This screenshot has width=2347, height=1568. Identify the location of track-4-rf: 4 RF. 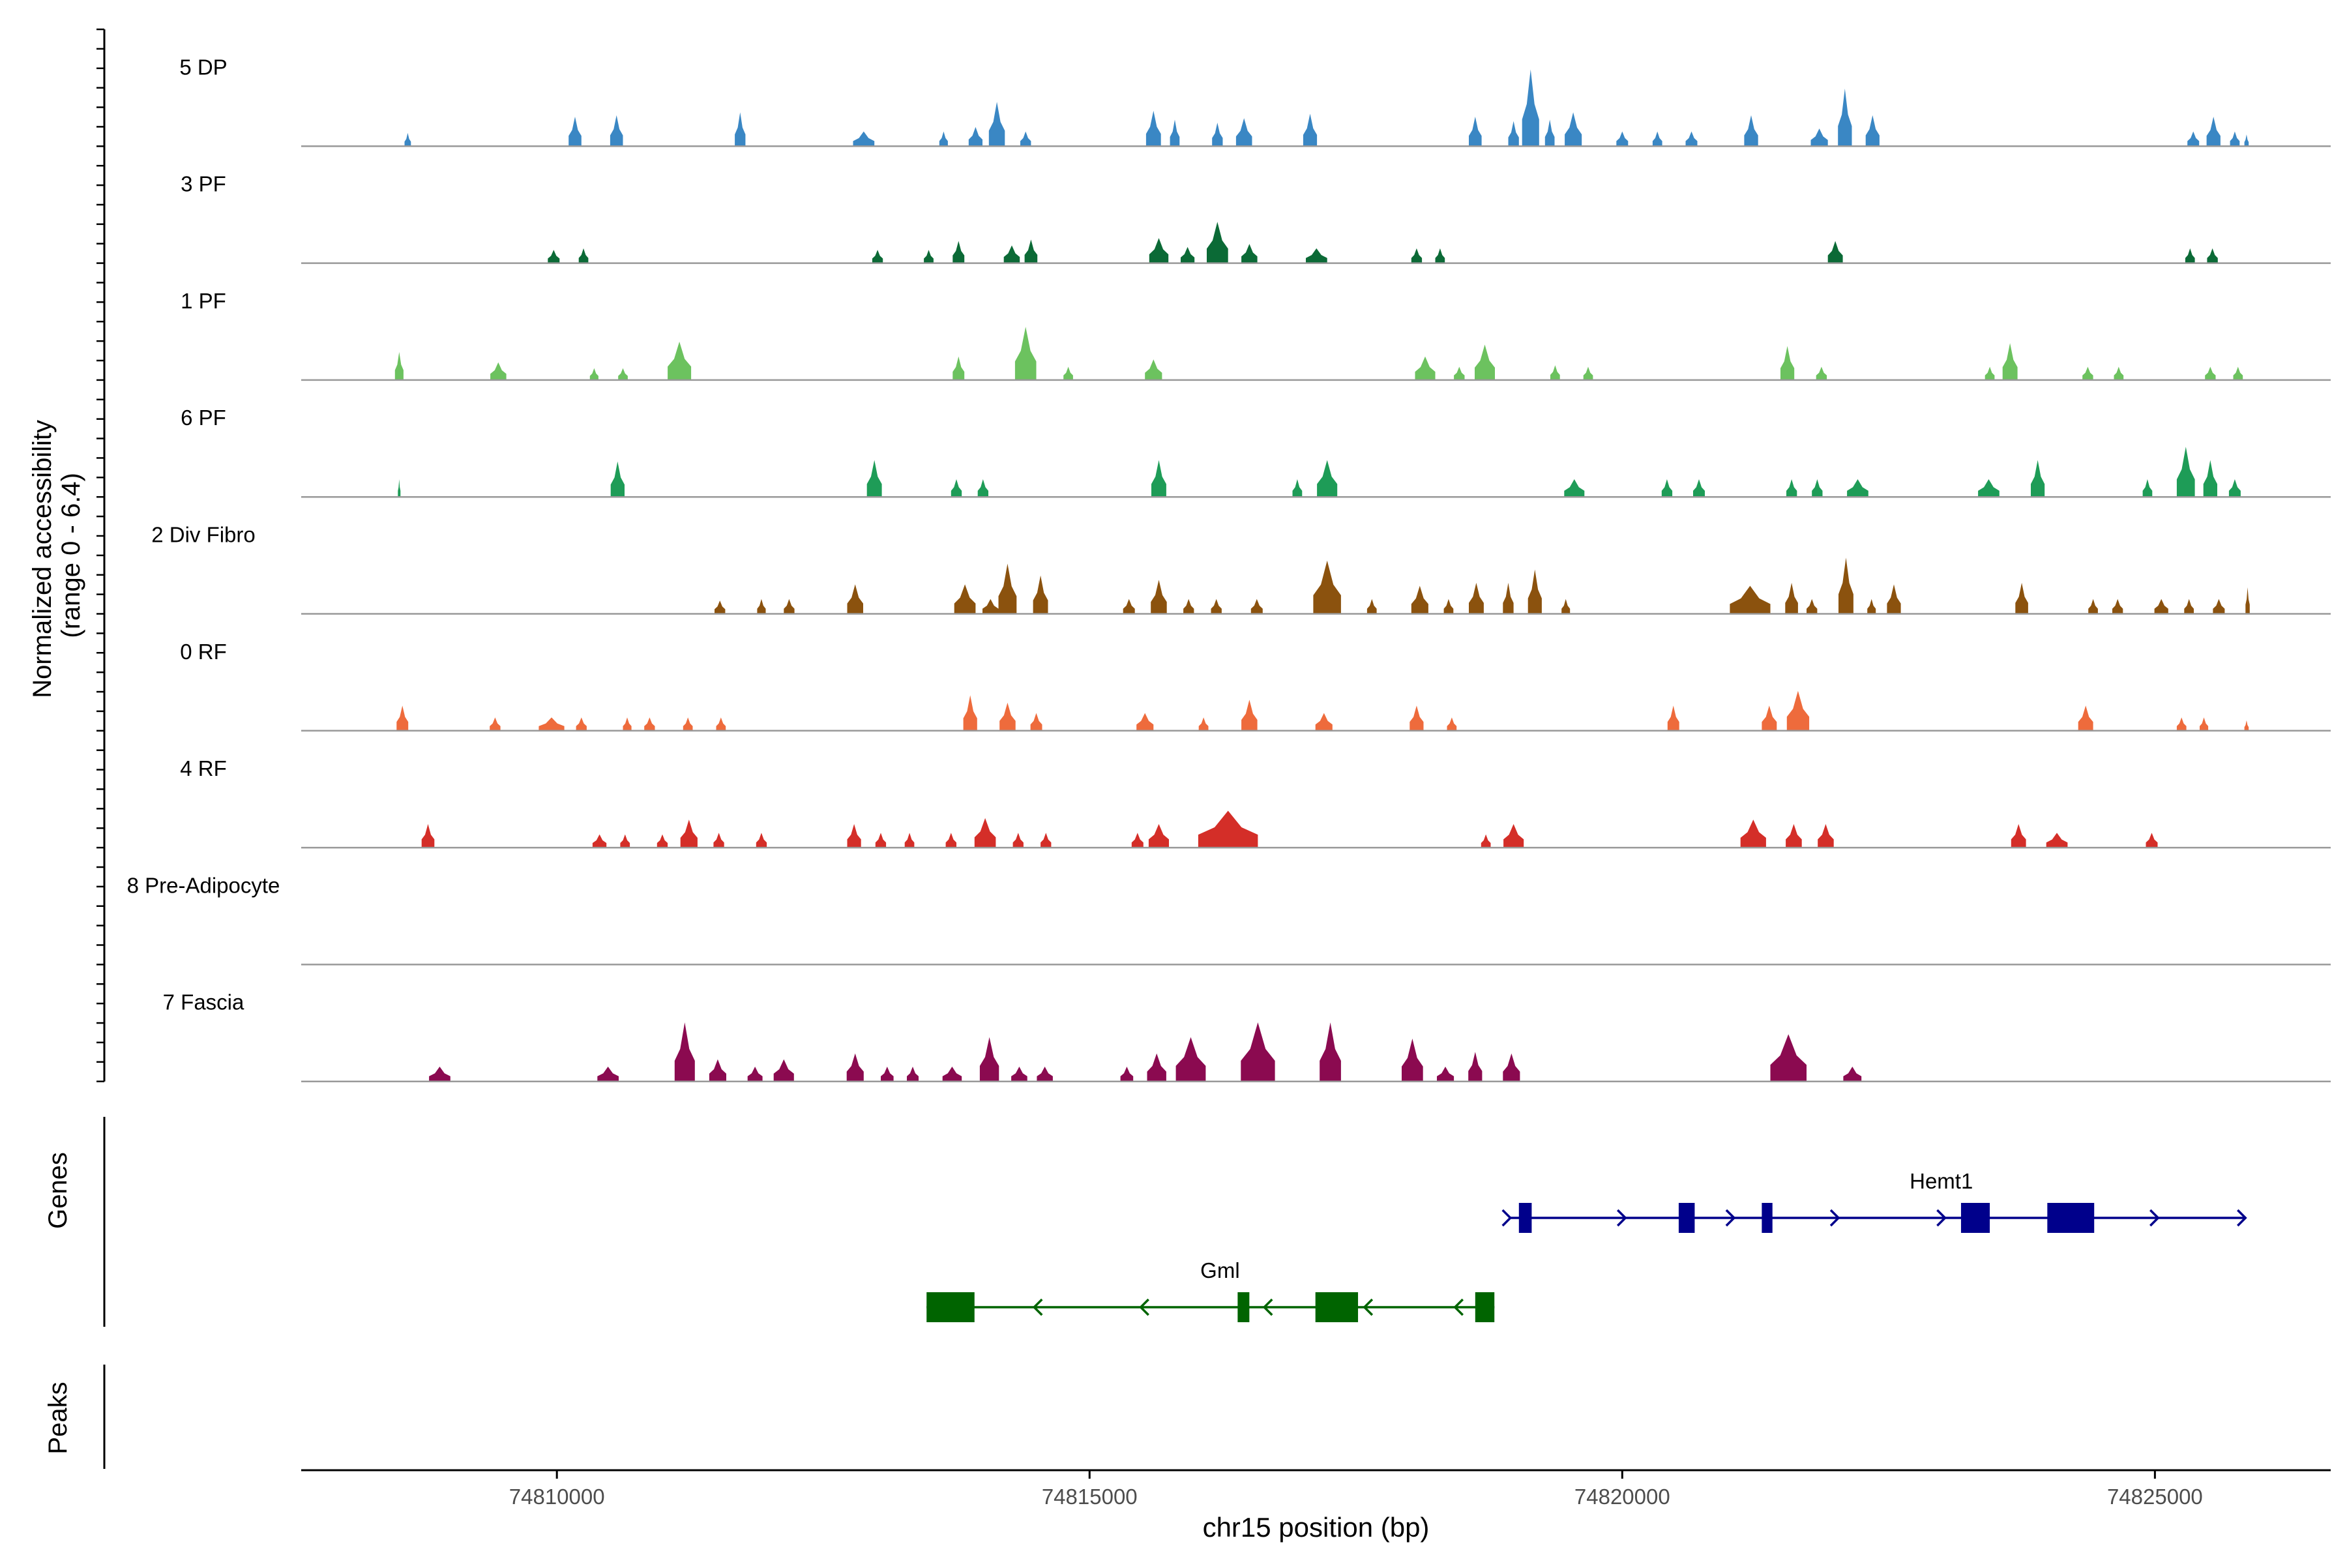
(1255, 803).